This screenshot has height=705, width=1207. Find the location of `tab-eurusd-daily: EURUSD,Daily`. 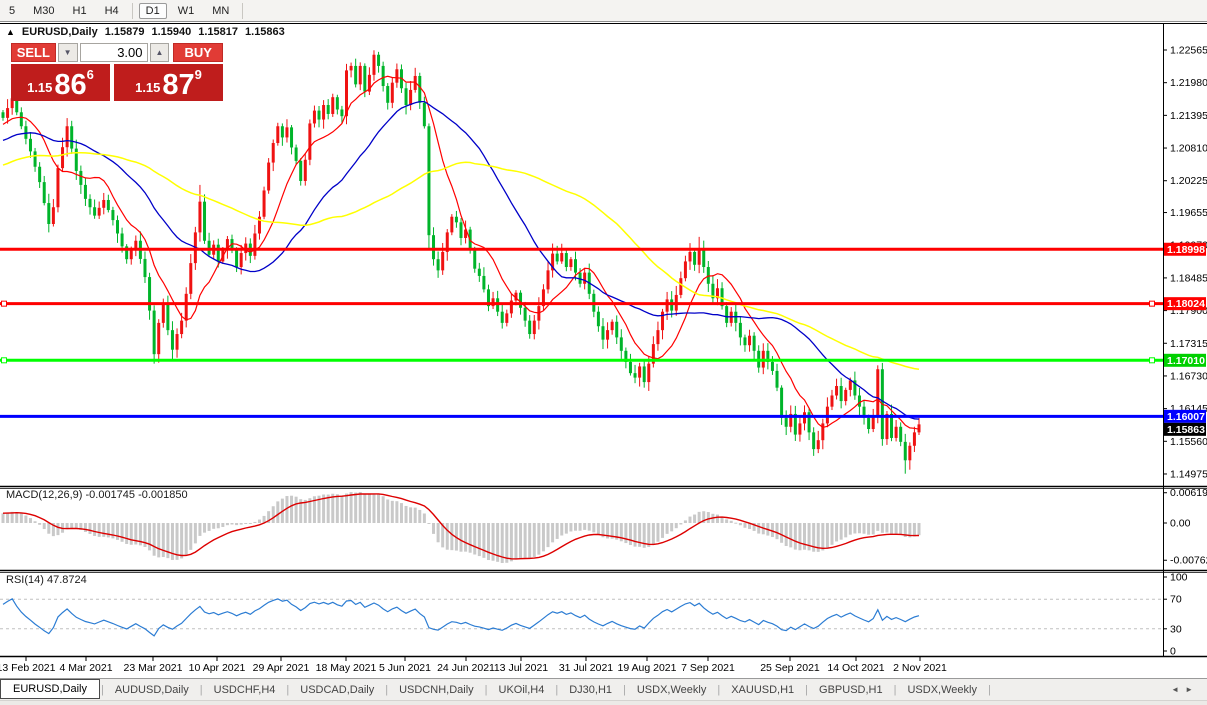

tab-eurusd-daily: EURUSD,Daily is located at coordinates (50, 689).